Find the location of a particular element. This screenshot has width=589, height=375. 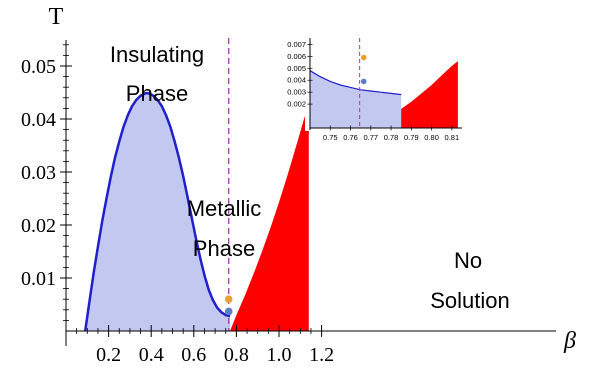

inset-y-tick-label: 0.006 is located at coordinates (296, 56).